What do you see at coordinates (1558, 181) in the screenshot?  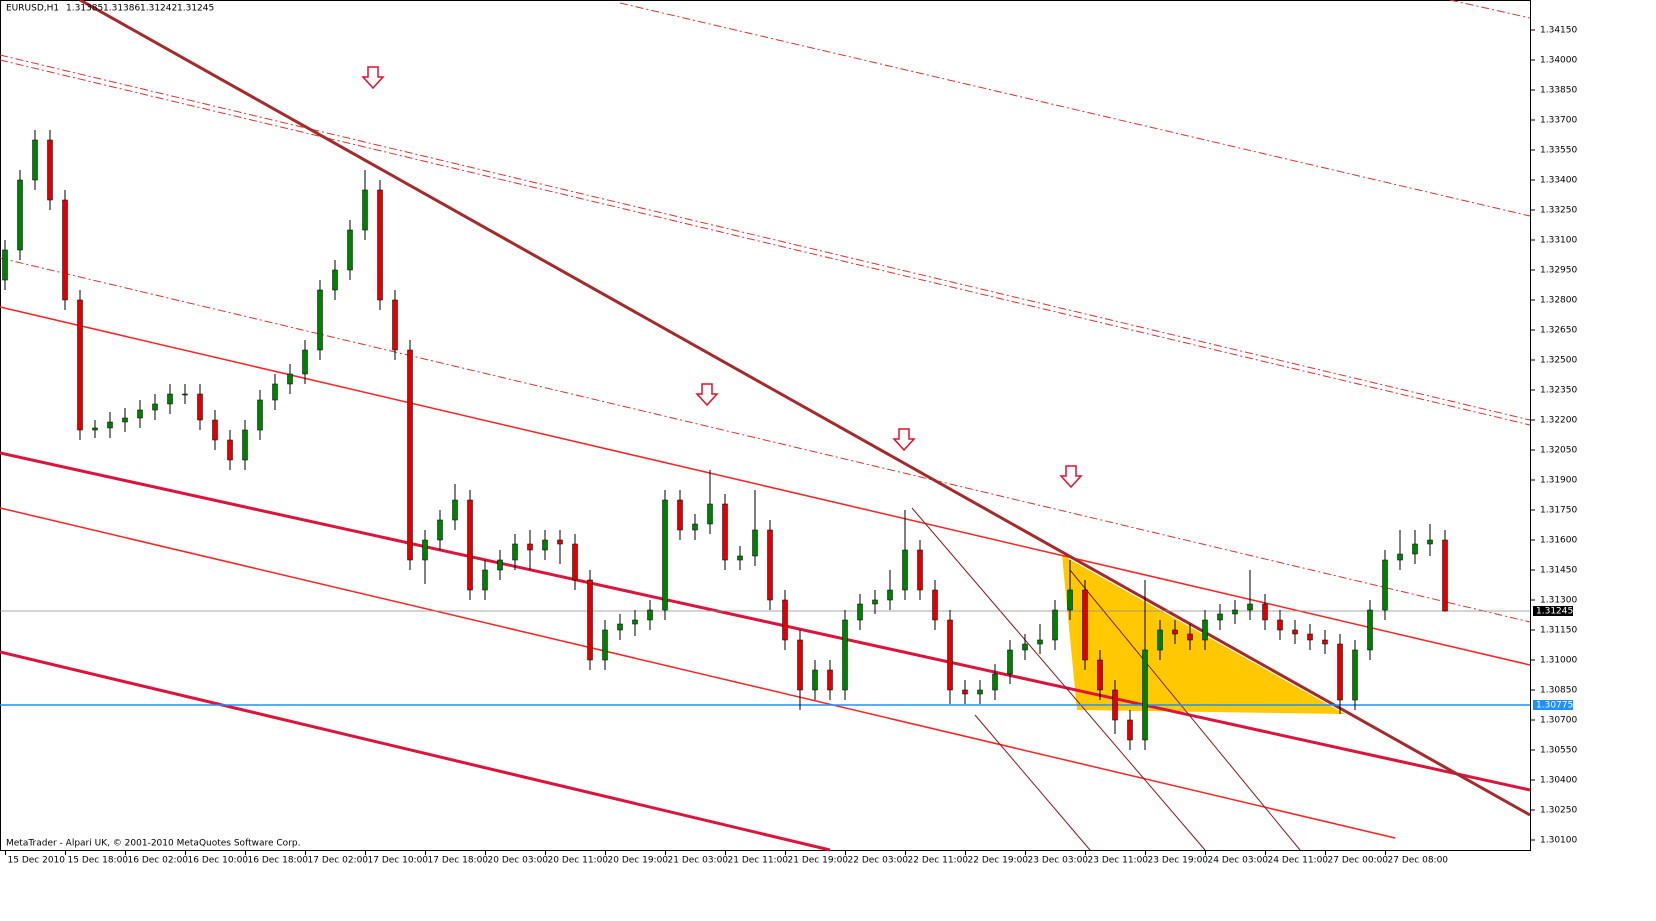 I see `y-tick-label: 1.33400` at bounding box center [1558, 181].